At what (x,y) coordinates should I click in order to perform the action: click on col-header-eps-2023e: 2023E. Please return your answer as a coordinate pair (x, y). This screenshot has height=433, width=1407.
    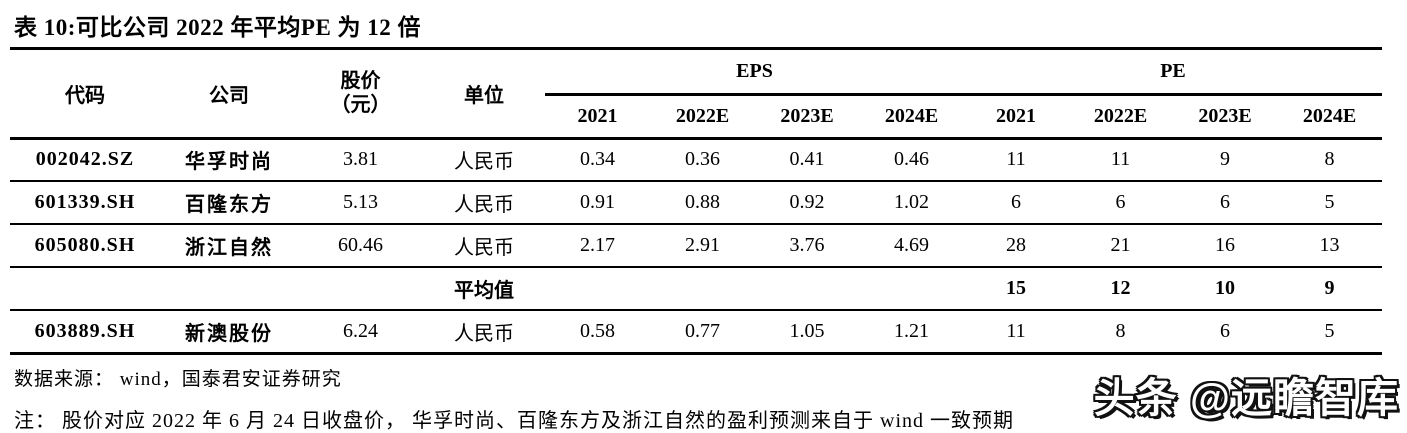
    Looking at the image, I should click on (807, 117).